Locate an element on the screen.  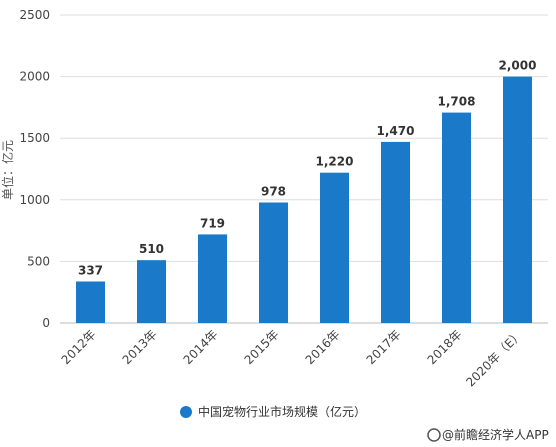
y-tick-label: 0 is located at coordinates (46, 323).